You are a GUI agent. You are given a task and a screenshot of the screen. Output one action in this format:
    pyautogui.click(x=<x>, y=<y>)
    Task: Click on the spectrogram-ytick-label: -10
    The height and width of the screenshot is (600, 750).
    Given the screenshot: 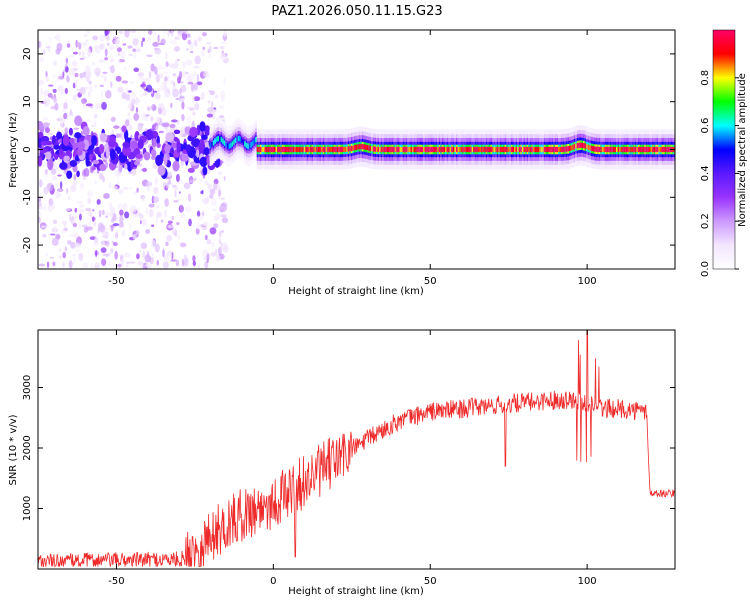 What is the action you would take?
    pyautogui.click(x=27, y=197)
    